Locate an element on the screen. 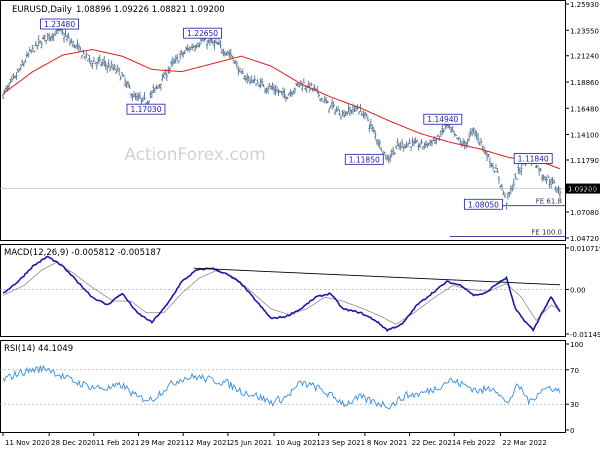  svg-text: 1.17030 is located at coordinates (145, 109).